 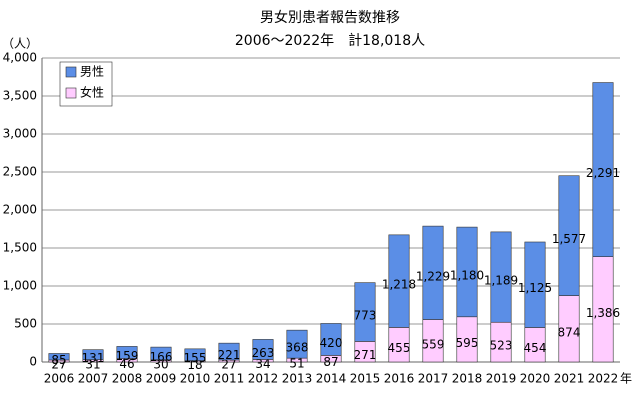 What do you see at coordinates (330, 362) in the screenshot?
I see `data-label: 87` at bounding box center [330, 362].